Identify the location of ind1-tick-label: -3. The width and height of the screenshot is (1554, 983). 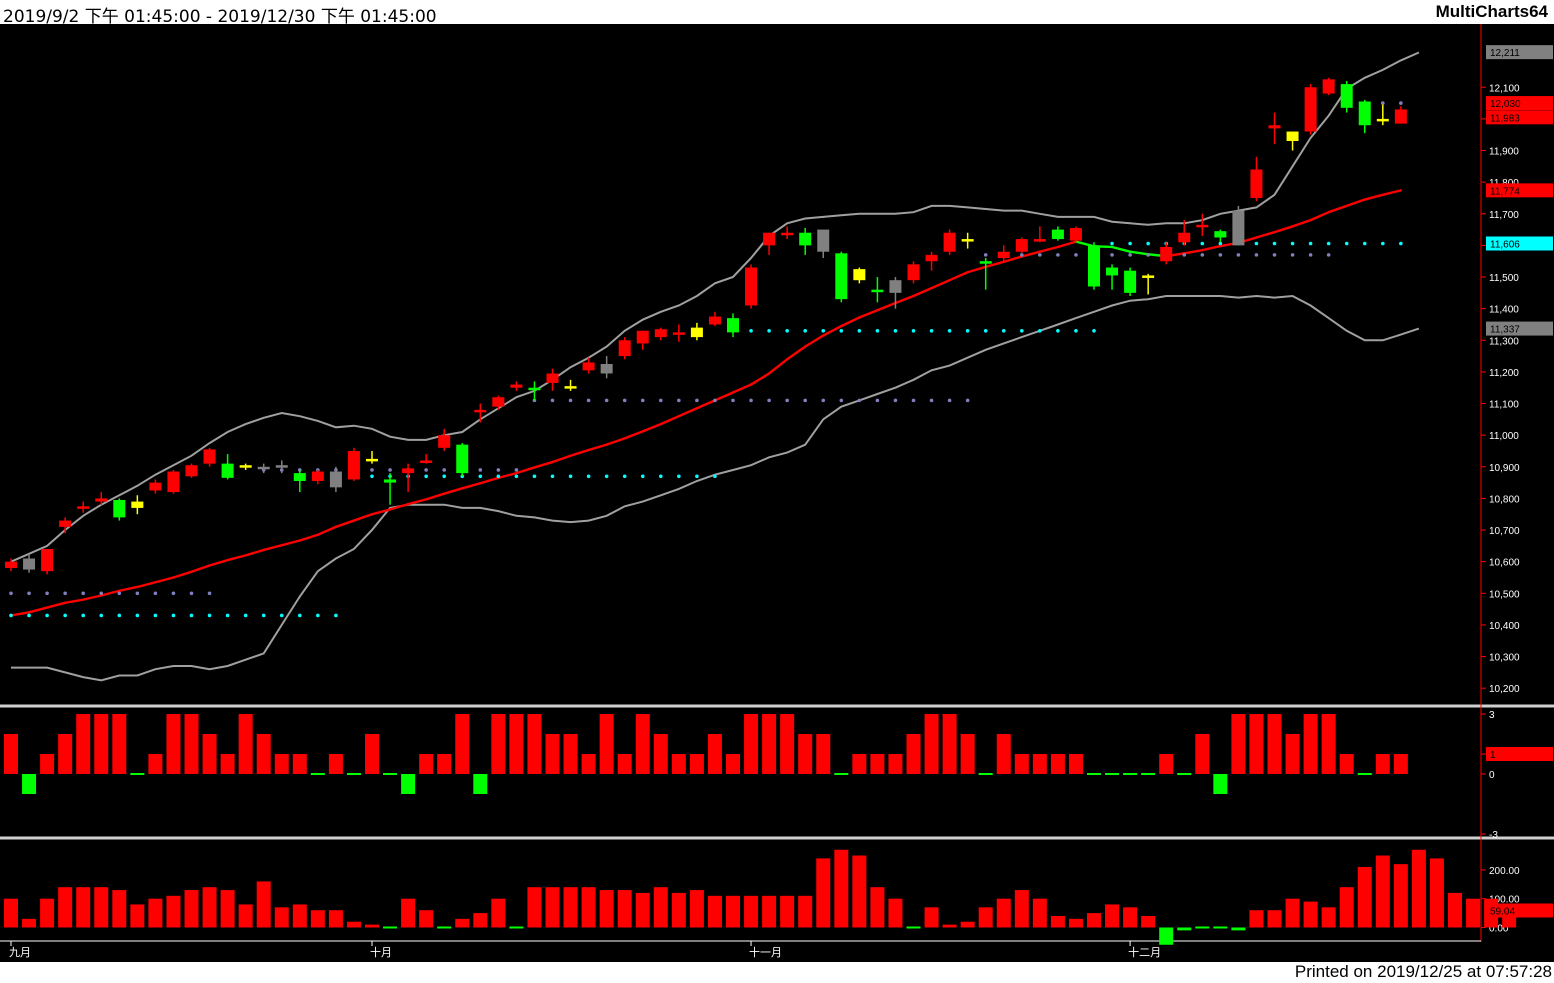
(1493, 835).